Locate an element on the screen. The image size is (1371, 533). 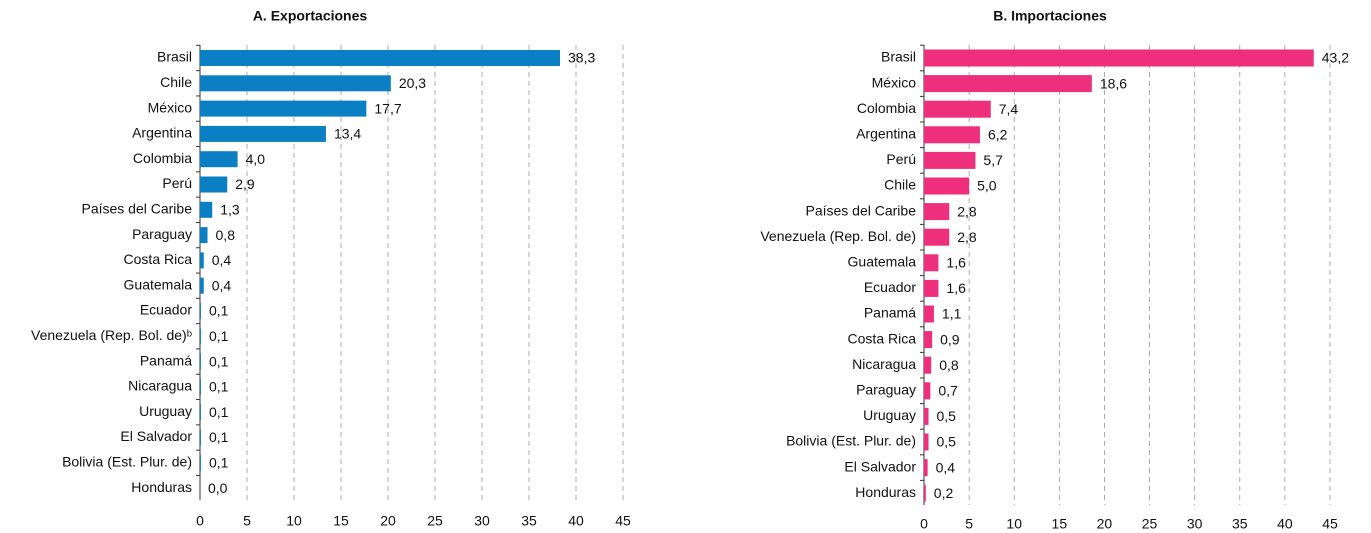
y-tick-label: Colombia is located at coordinates (162, 158).